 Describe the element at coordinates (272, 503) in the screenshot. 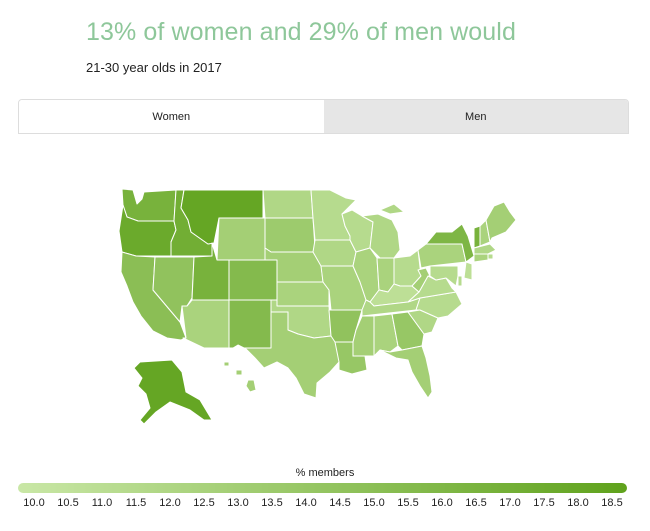

I see `legend-tick-label: 13.5` at that location.